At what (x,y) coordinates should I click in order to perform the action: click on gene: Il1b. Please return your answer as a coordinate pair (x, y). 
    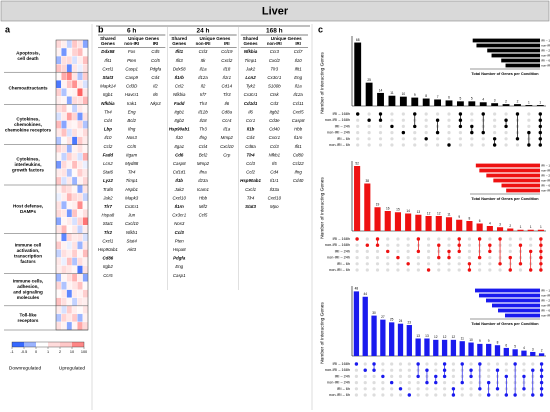
    Looking at the image, I should click on (179, 180).